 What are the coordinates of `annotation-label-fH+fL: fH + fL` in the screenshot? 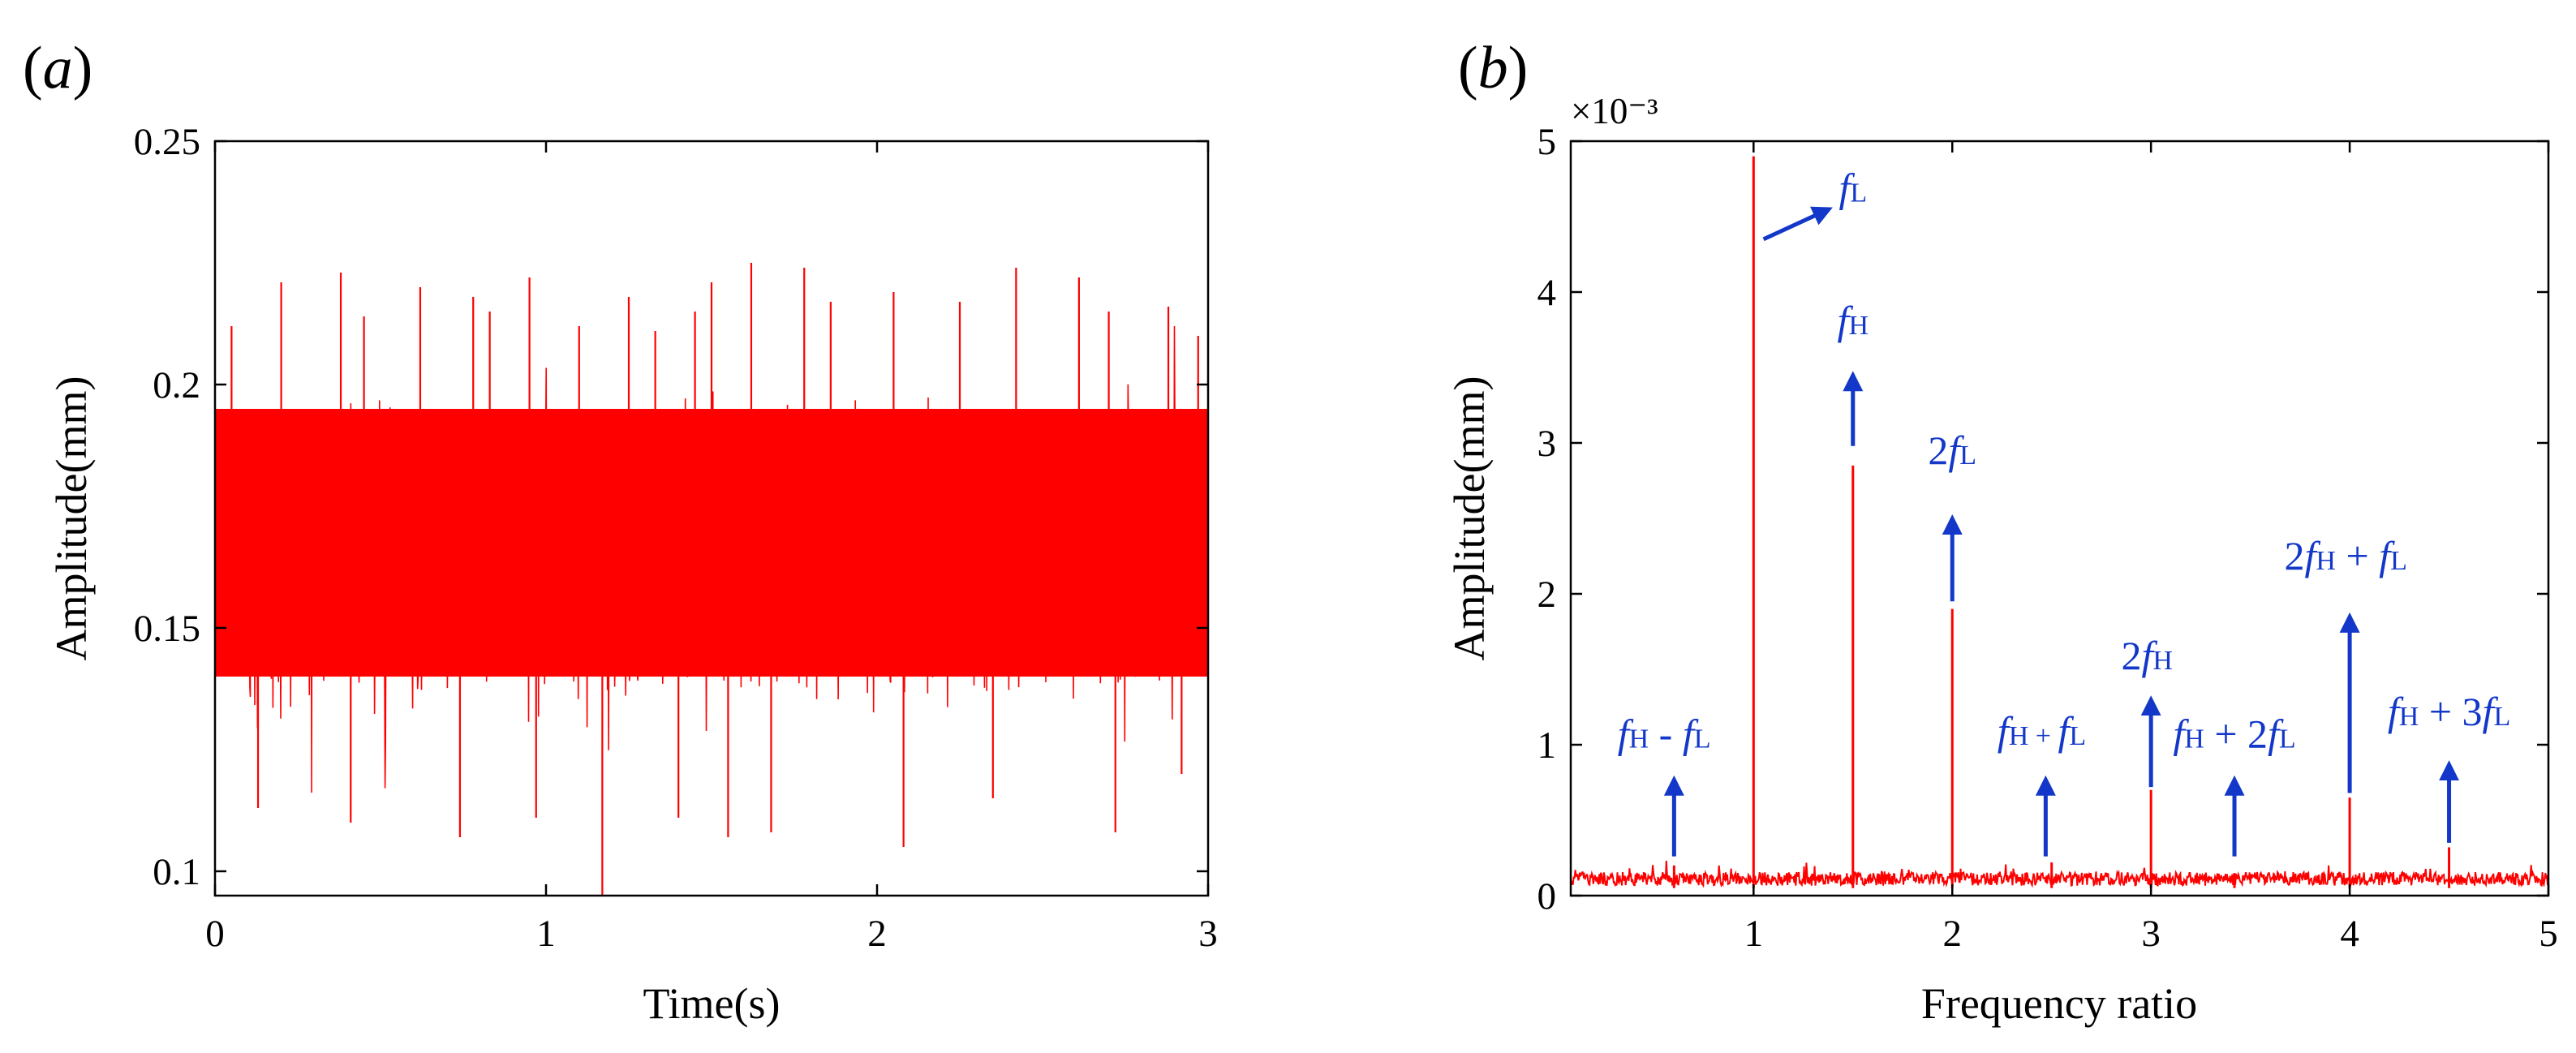 It's located at (2042, 731).